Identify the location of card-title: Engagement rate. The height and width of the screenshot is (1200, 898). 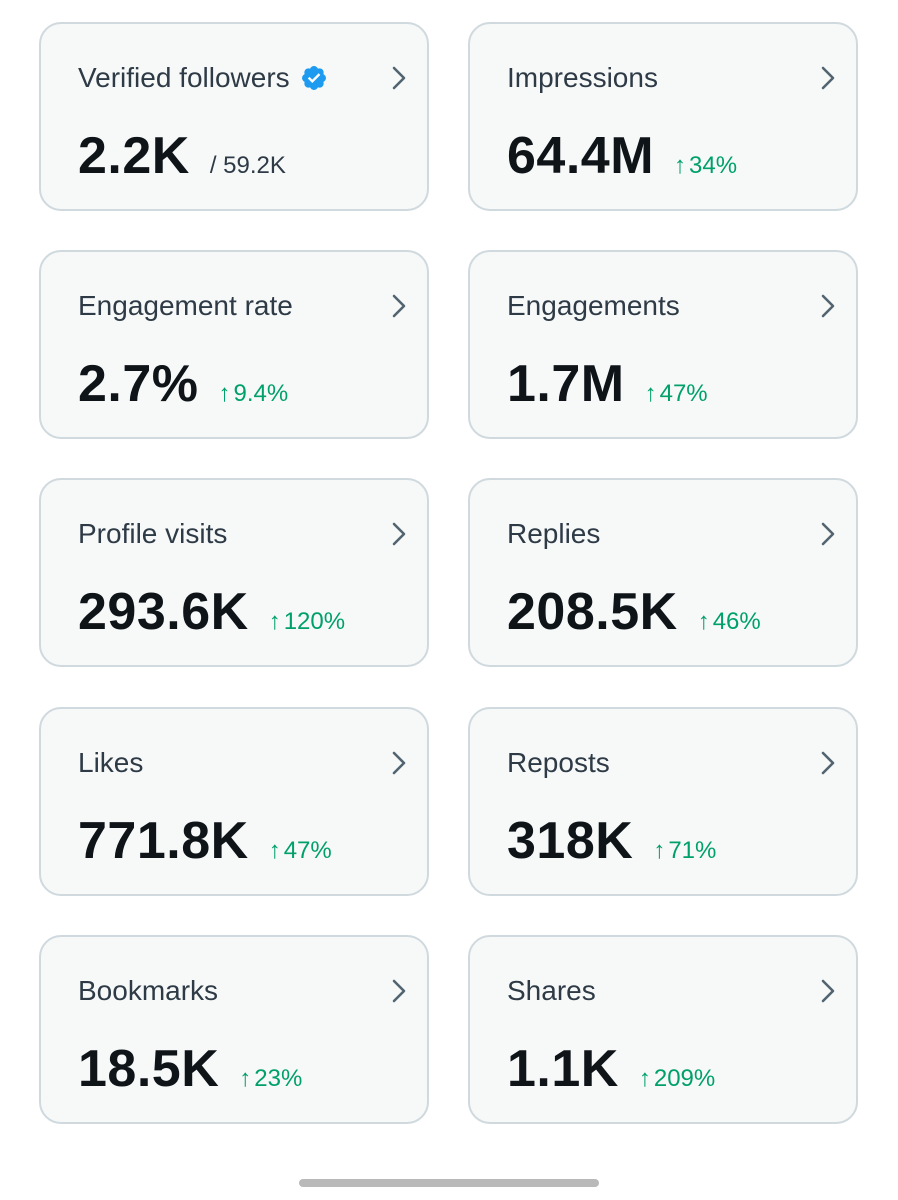
(185, 306).